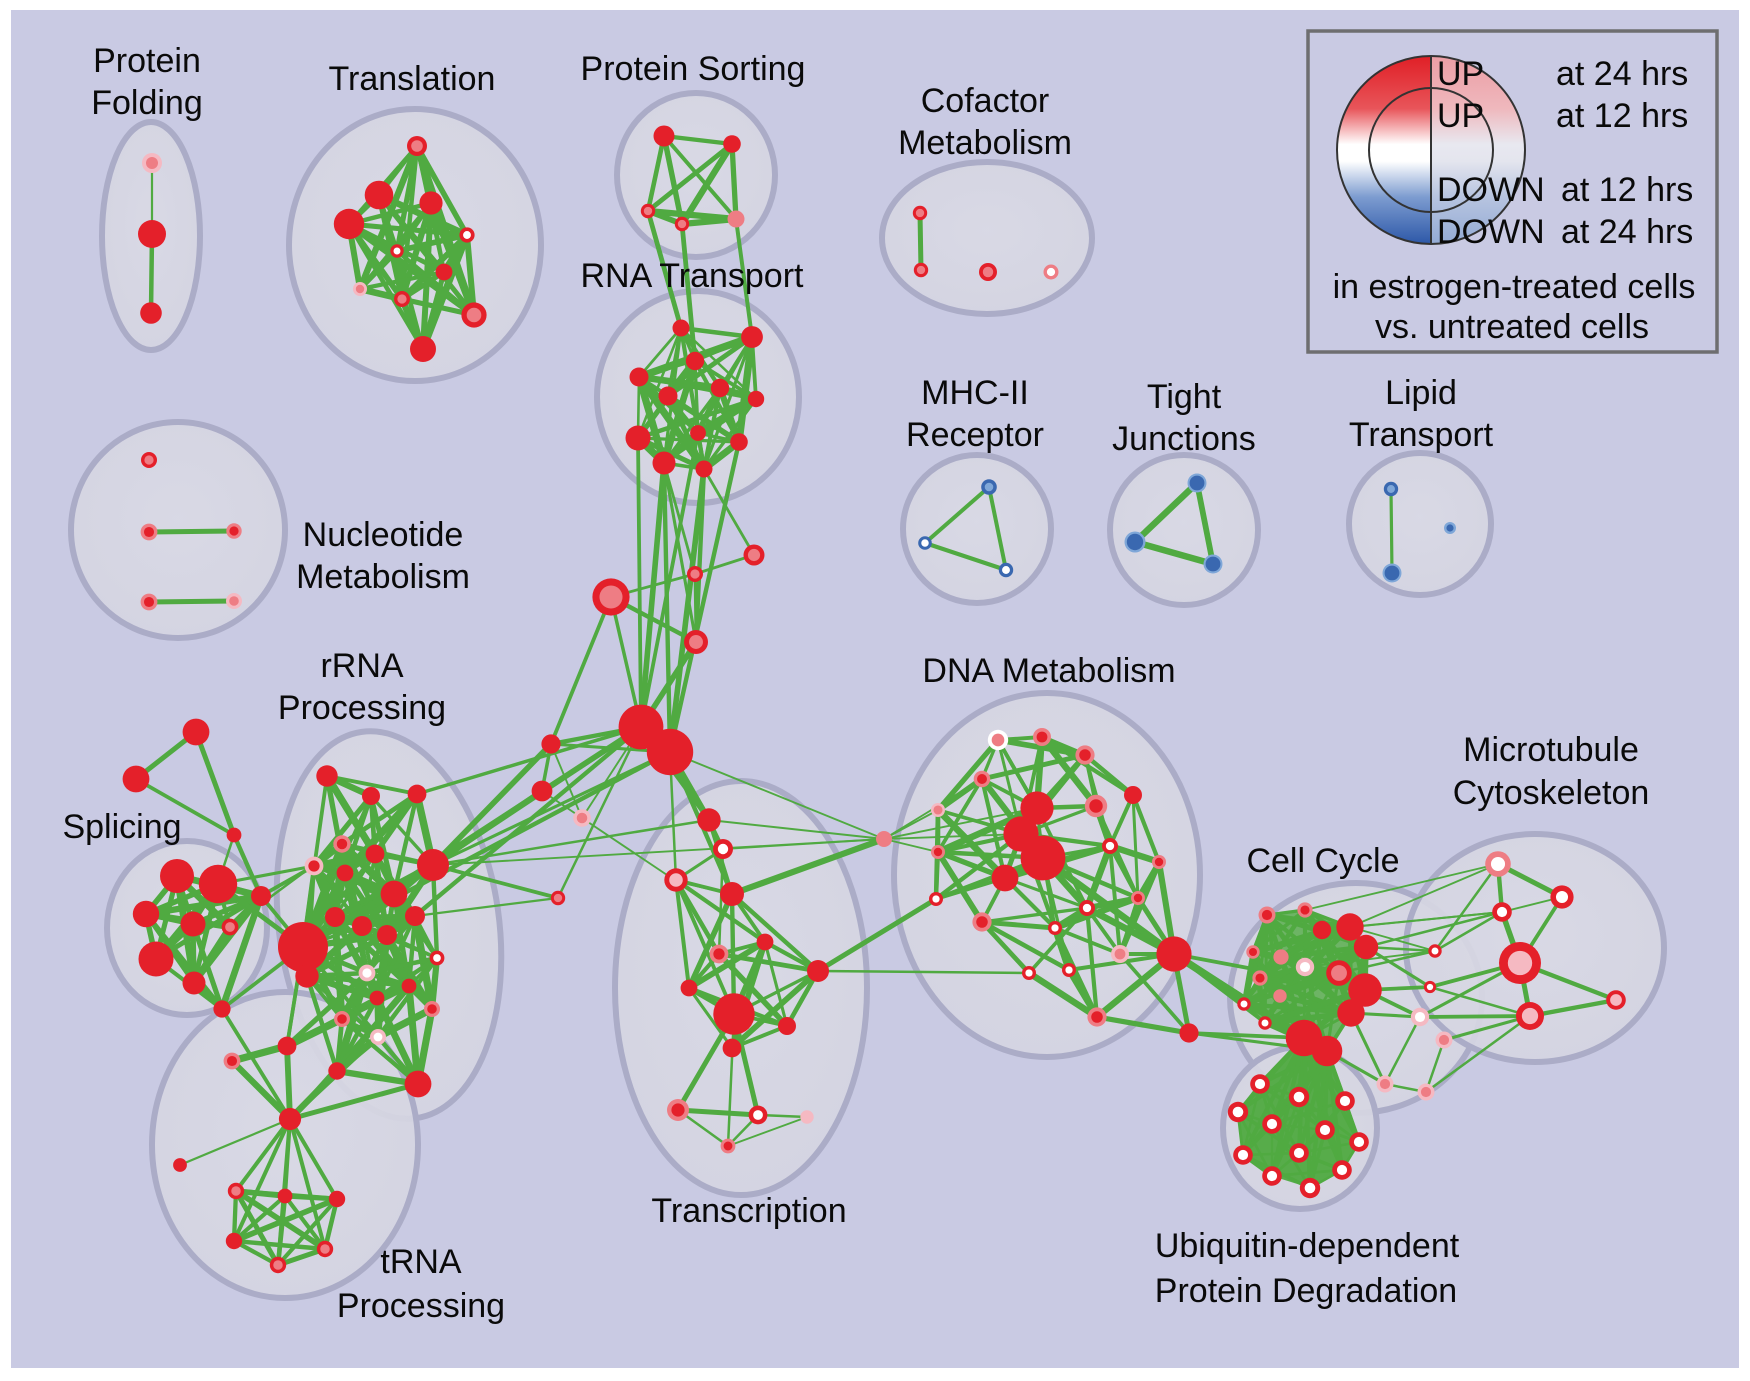 The height and width of the screenshot is (1381, 1750). I want to click on svg-text: rRNA, so click(361, 666).